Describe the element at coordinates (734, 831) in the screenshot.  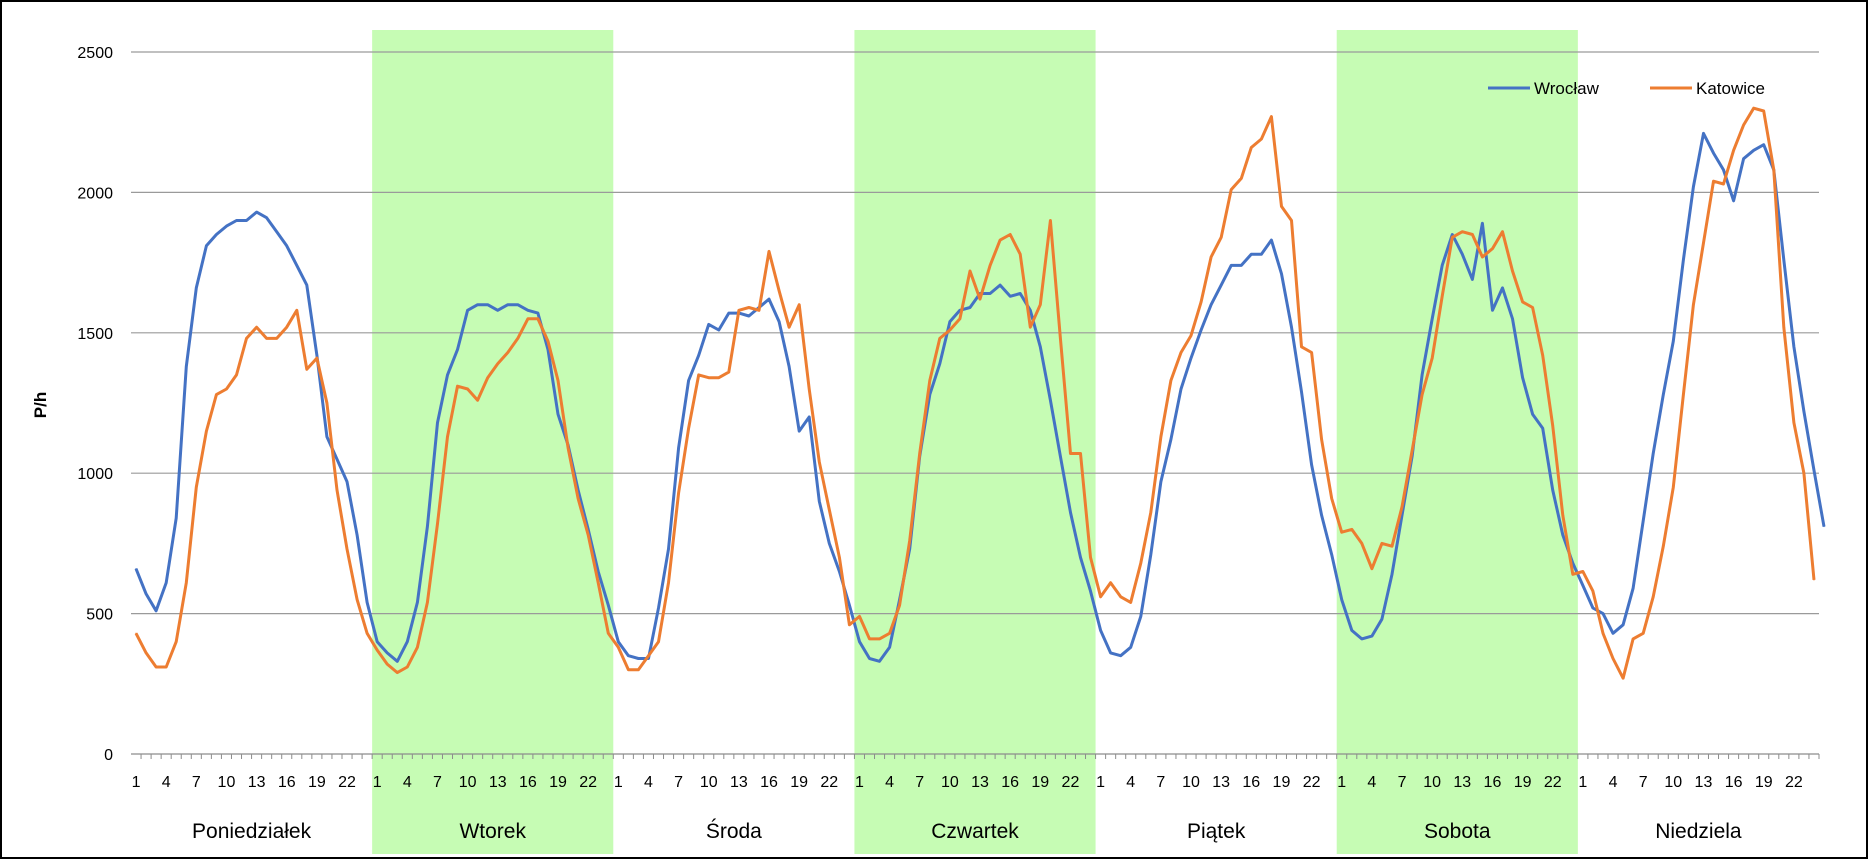
I see `day-label: Środa` at that location.